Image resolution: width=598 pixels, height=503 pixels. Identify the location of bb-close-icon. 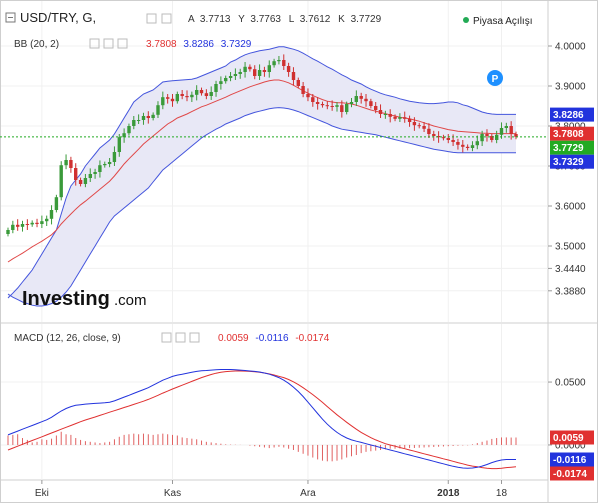
(122, 43).